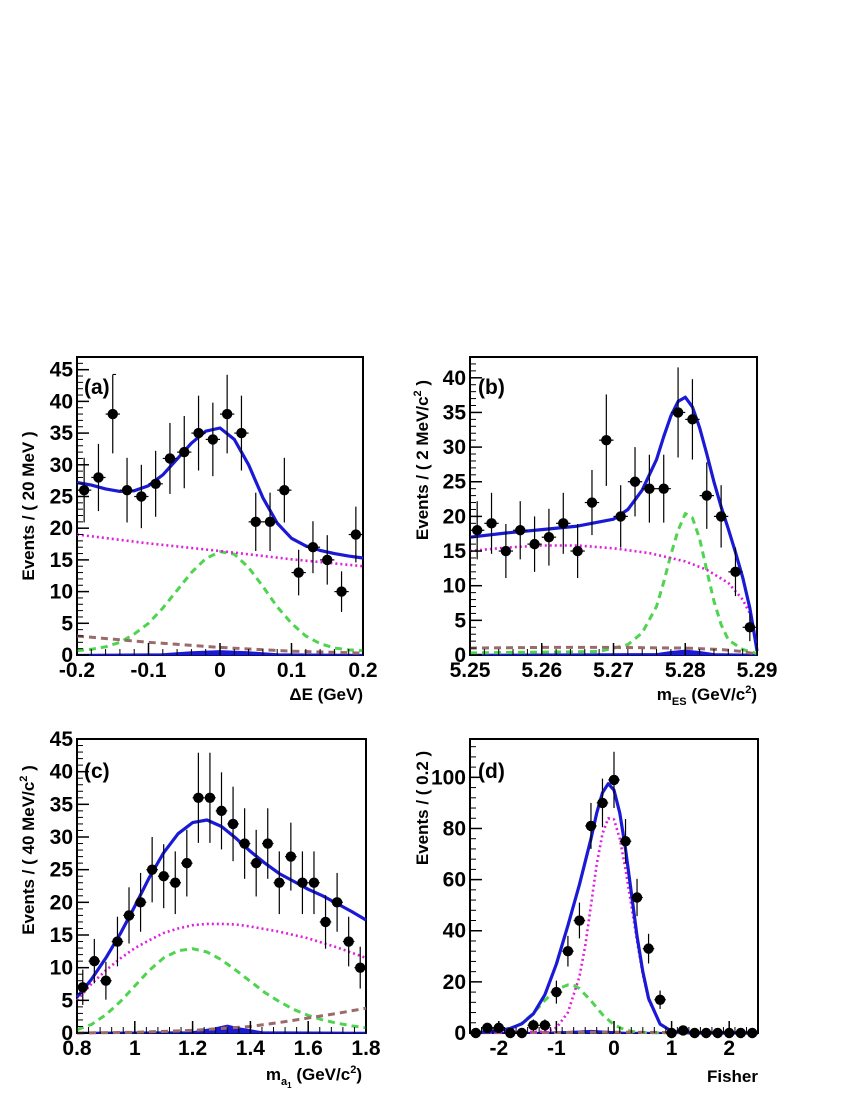  I want to click on y-axis-title-main: Events / ( 2 MeV/c, so click(422, 468).